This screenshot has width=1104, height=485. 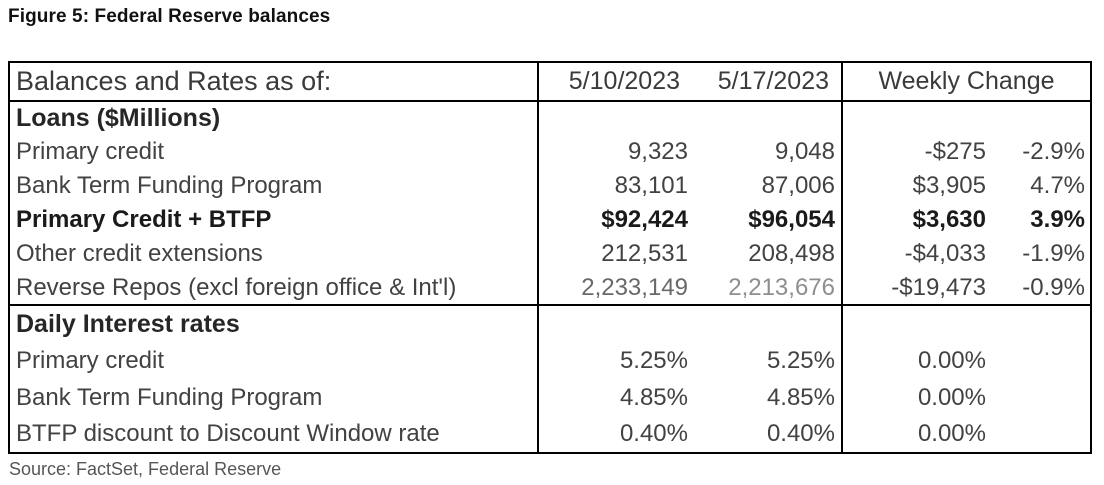 What do you see at coordinates (769, 434) in the screenshot?
I see `cell-v2: 0.40%` at bounding box center [769, 434].